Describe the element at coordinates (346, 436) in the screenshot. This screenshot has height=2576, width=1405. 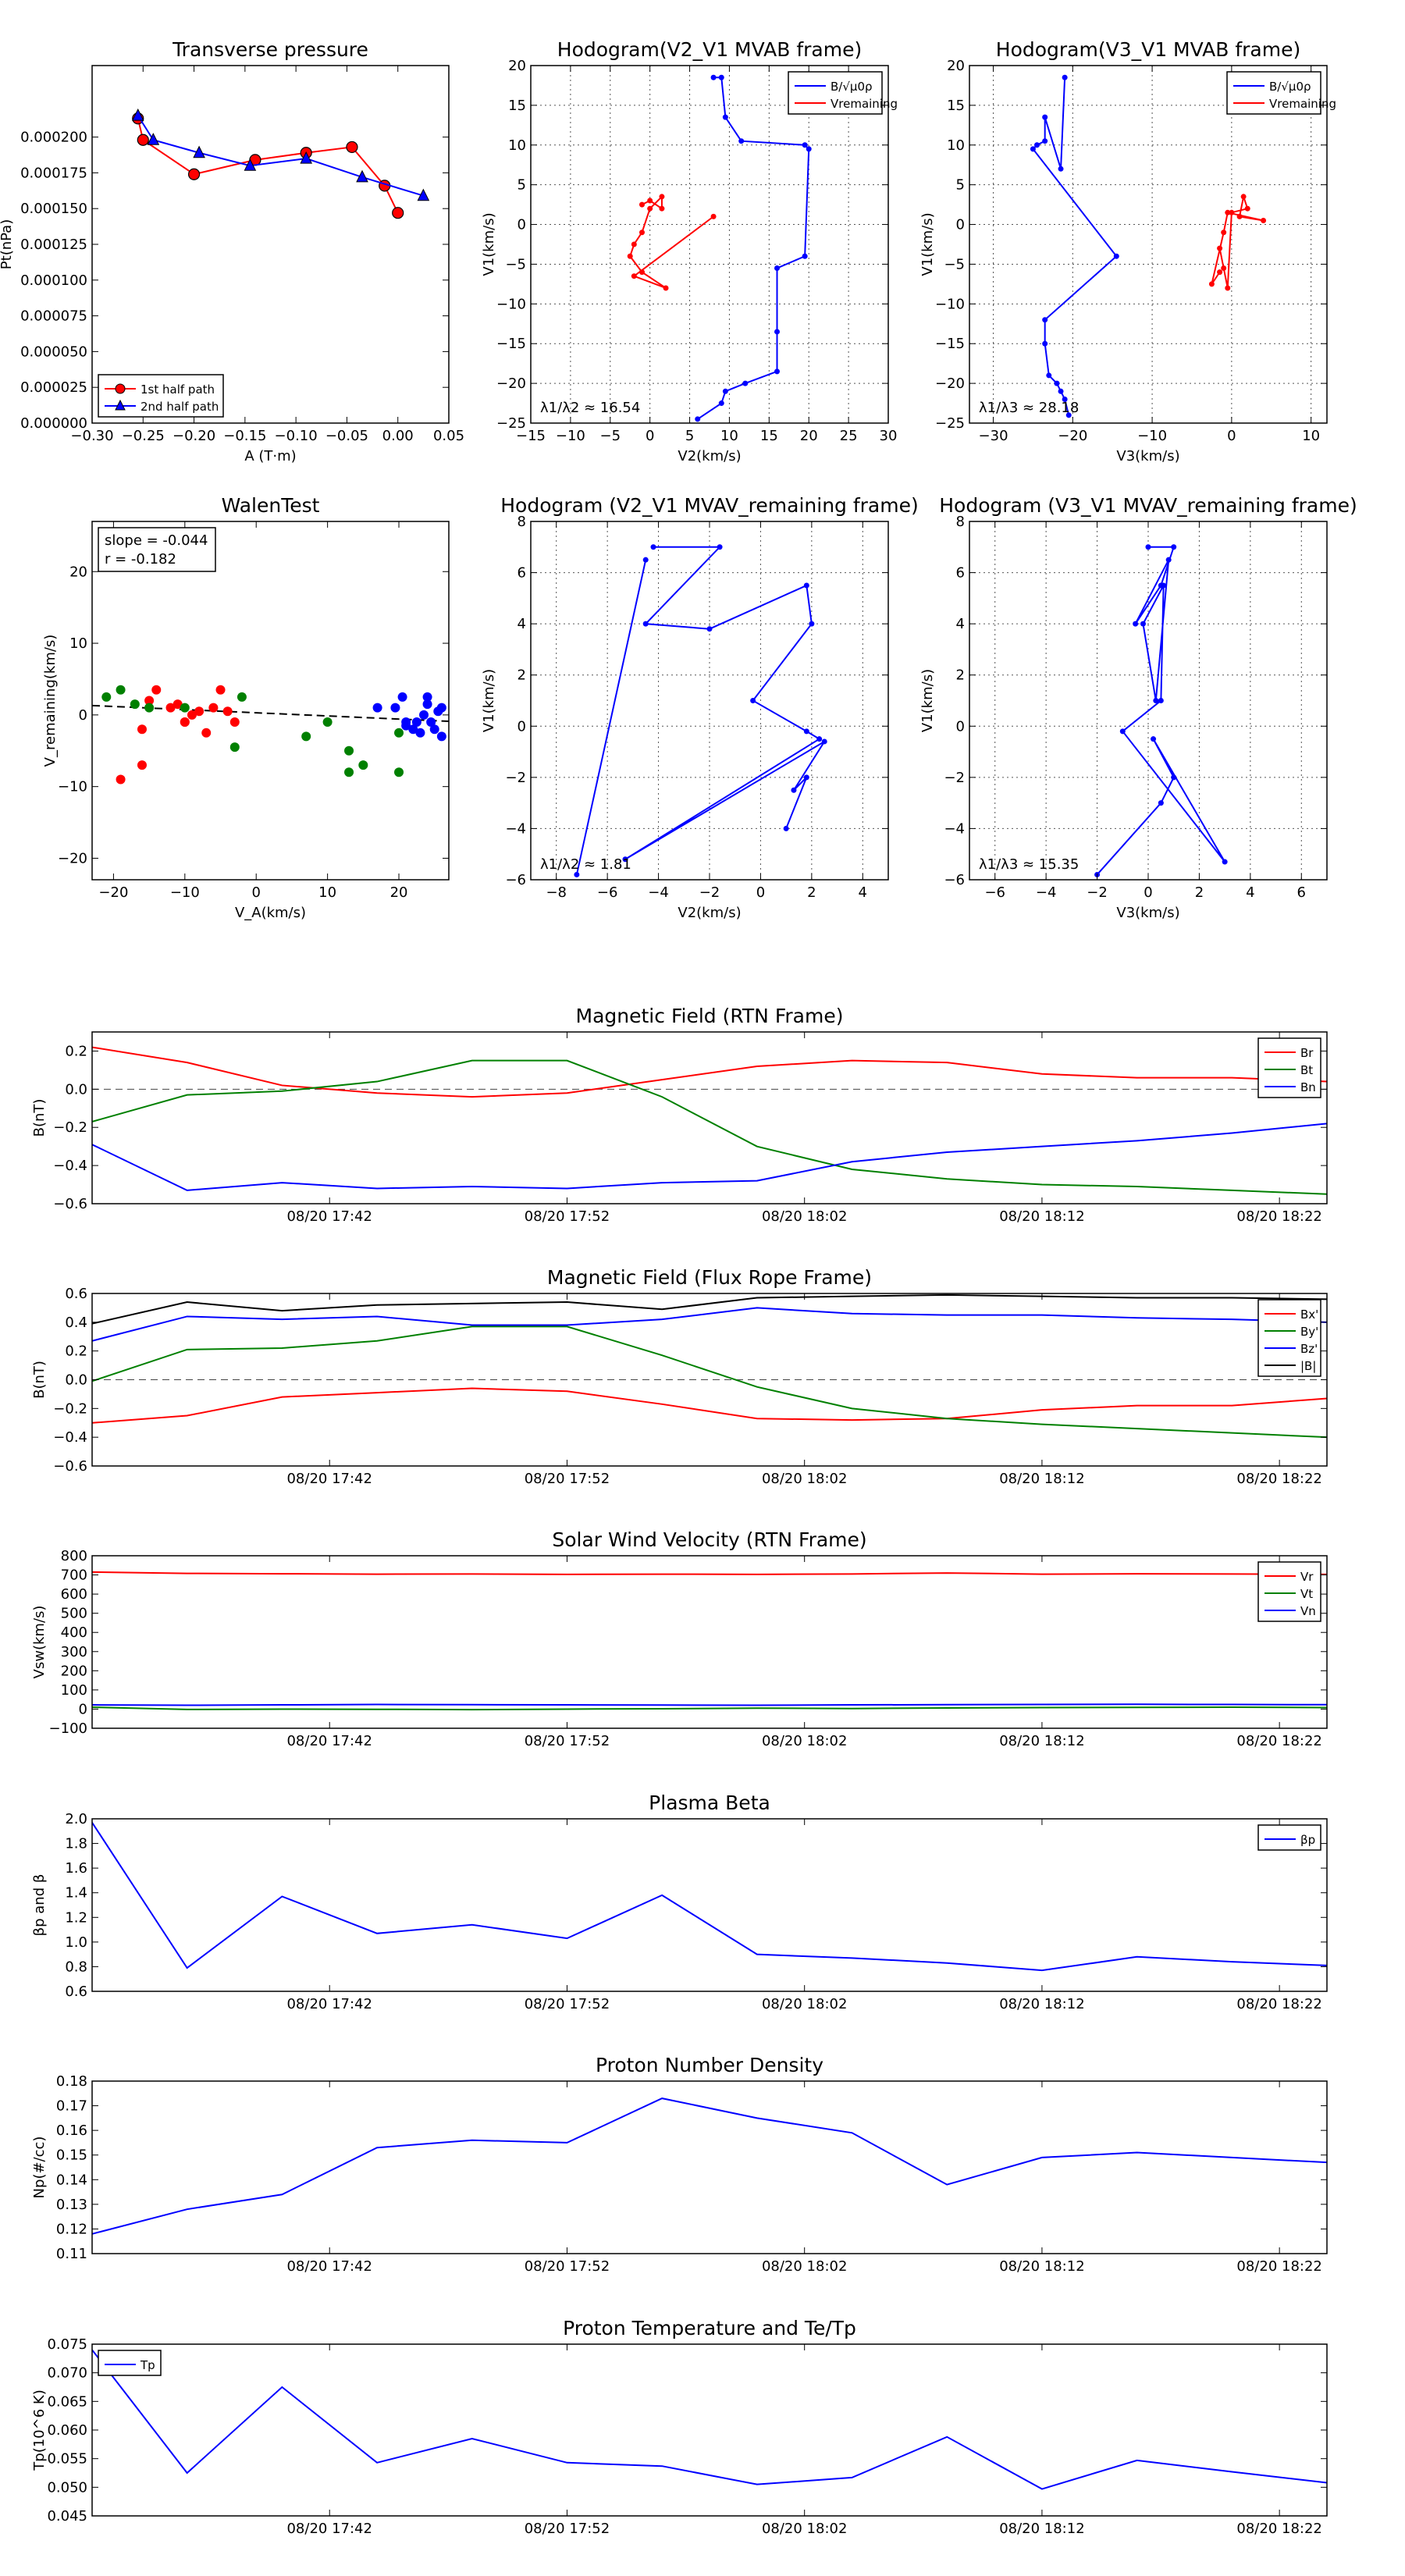
I see `x-tick-label: −0.05` at that location.